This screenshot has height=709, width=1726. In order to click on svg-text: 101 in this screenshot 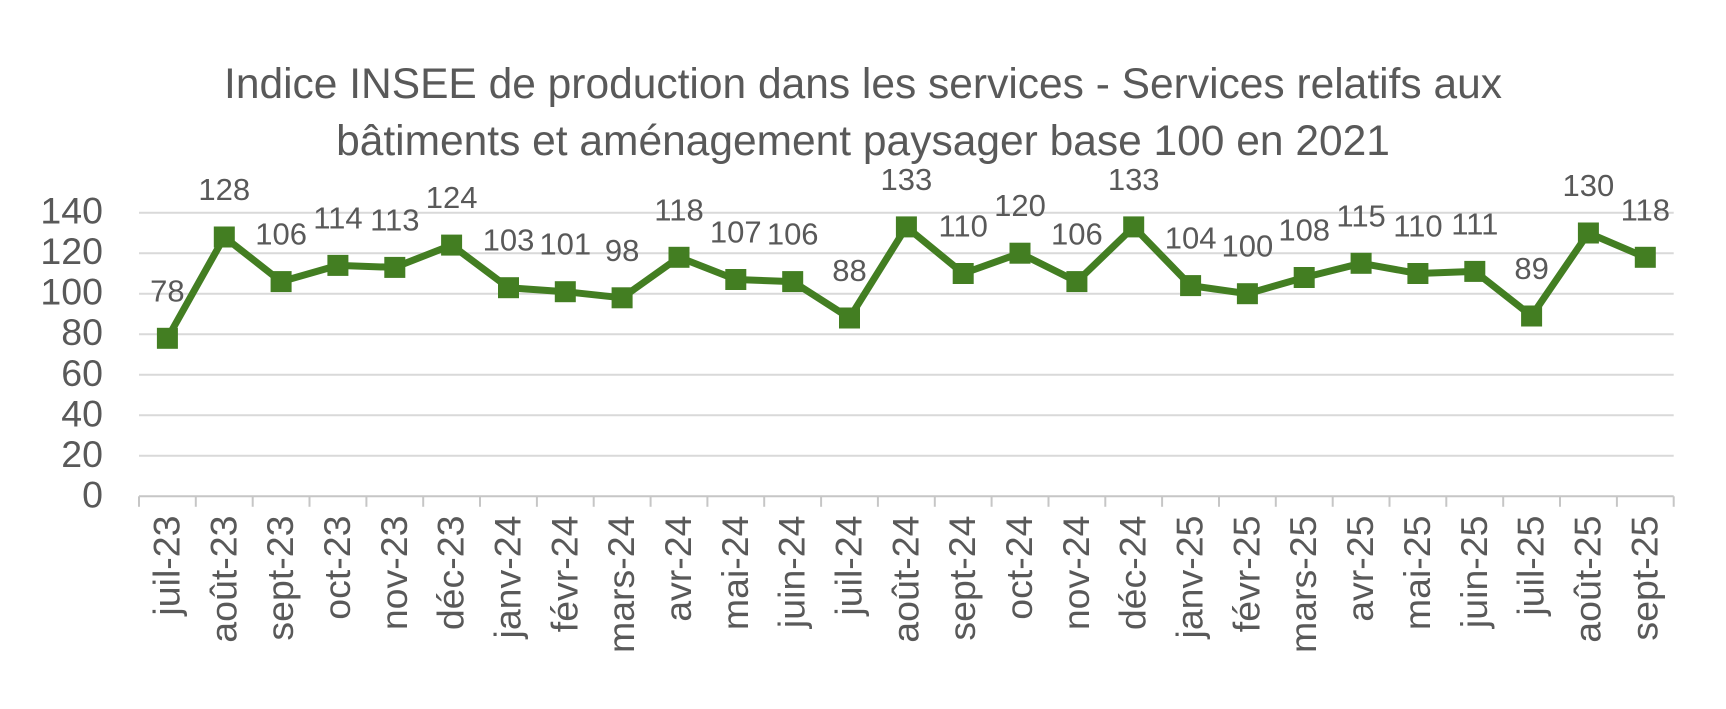, I will do `click(565, 244)`.